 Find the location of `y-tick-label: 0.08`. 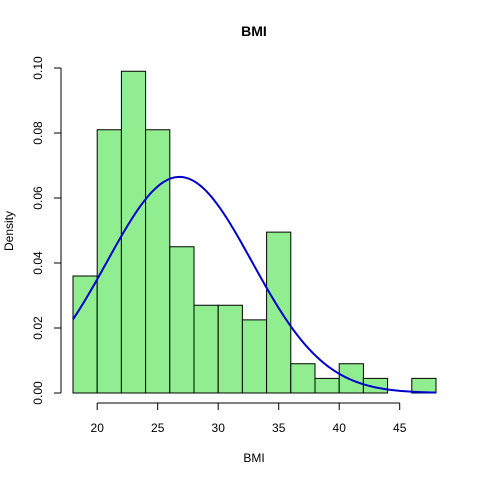

y-tick-label: 0.08 is located at coordinates (38, 133).